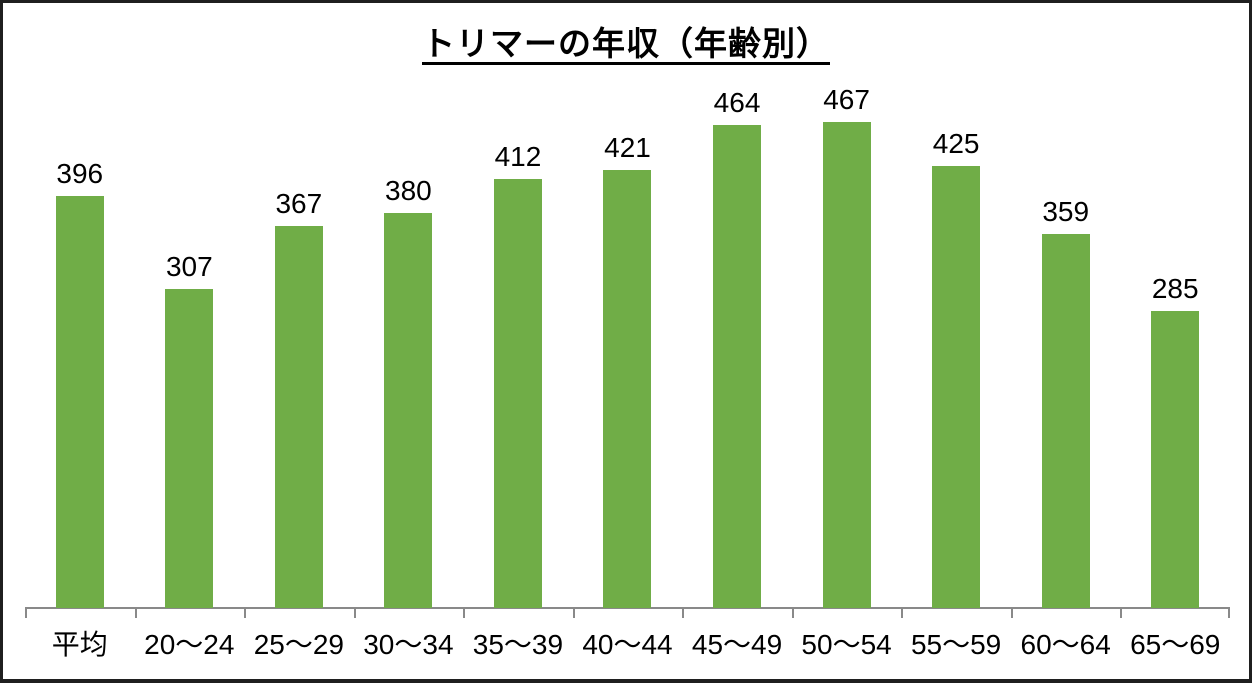  What do you see at coordinates (627, 644) in the screenshot?
I see `x-axis-category-label: 40〜44` at bounding box center [627, 644].